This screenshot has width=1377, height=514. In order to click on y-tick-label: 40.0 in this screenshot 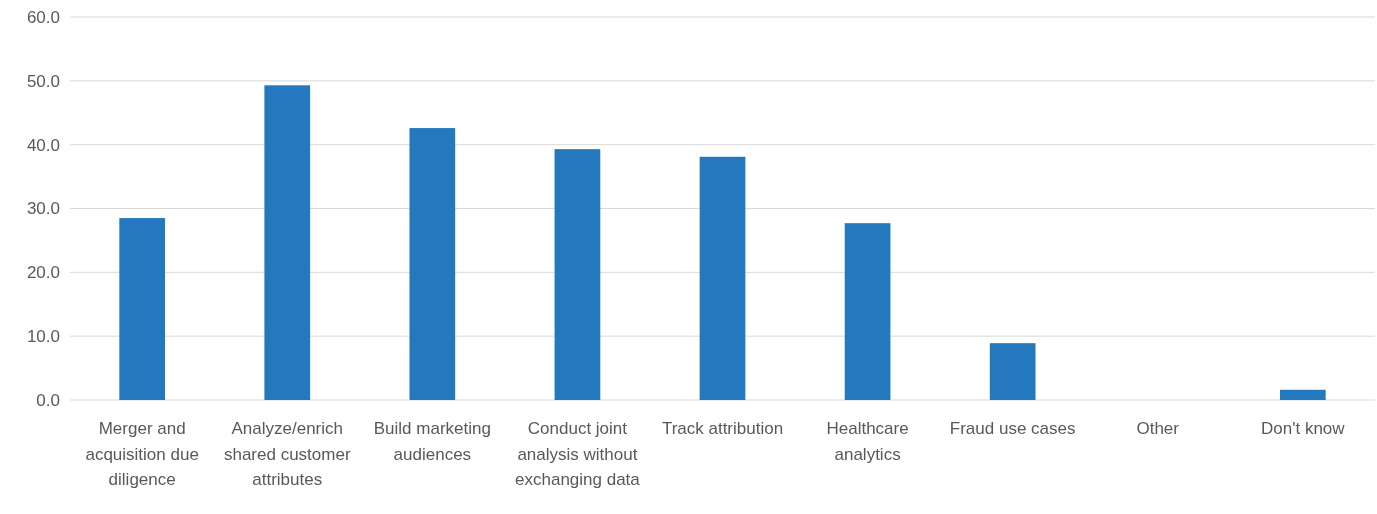, I will do `click(43, 145)`.